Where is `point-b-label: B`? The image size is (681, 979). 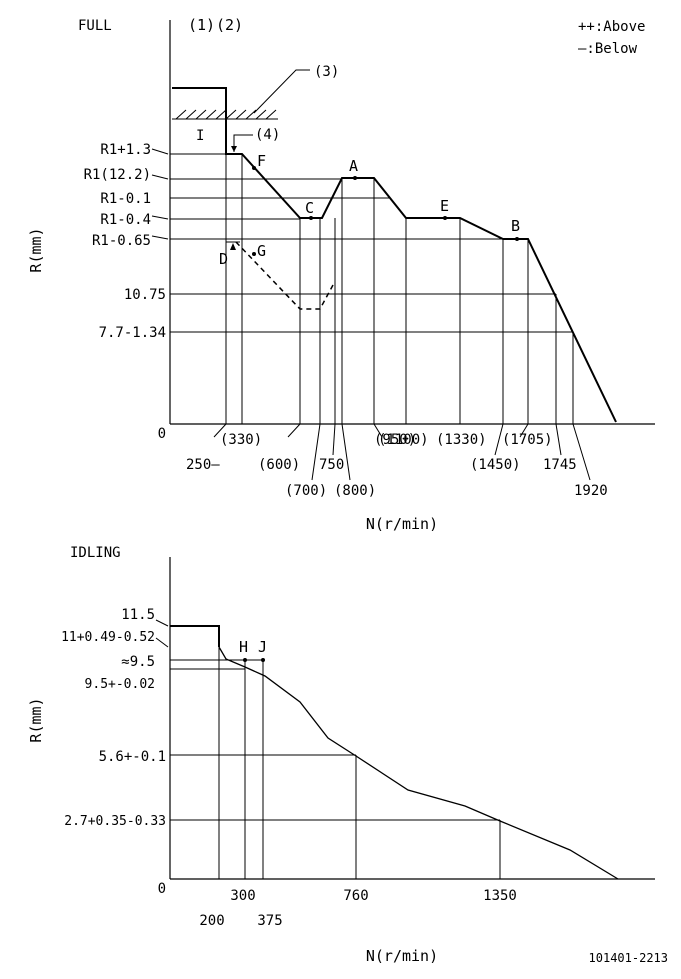
point-b-label: B is located at coordinates (515, 226).